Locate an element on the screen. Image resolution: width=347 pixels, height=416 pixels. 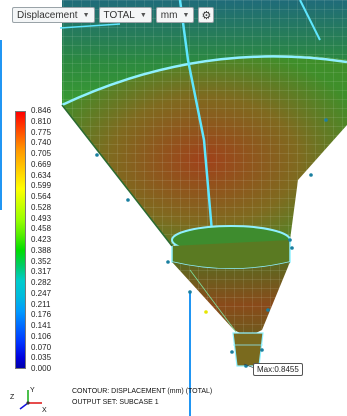
legend-value: 0.282 is located at coordinates (41, 282).